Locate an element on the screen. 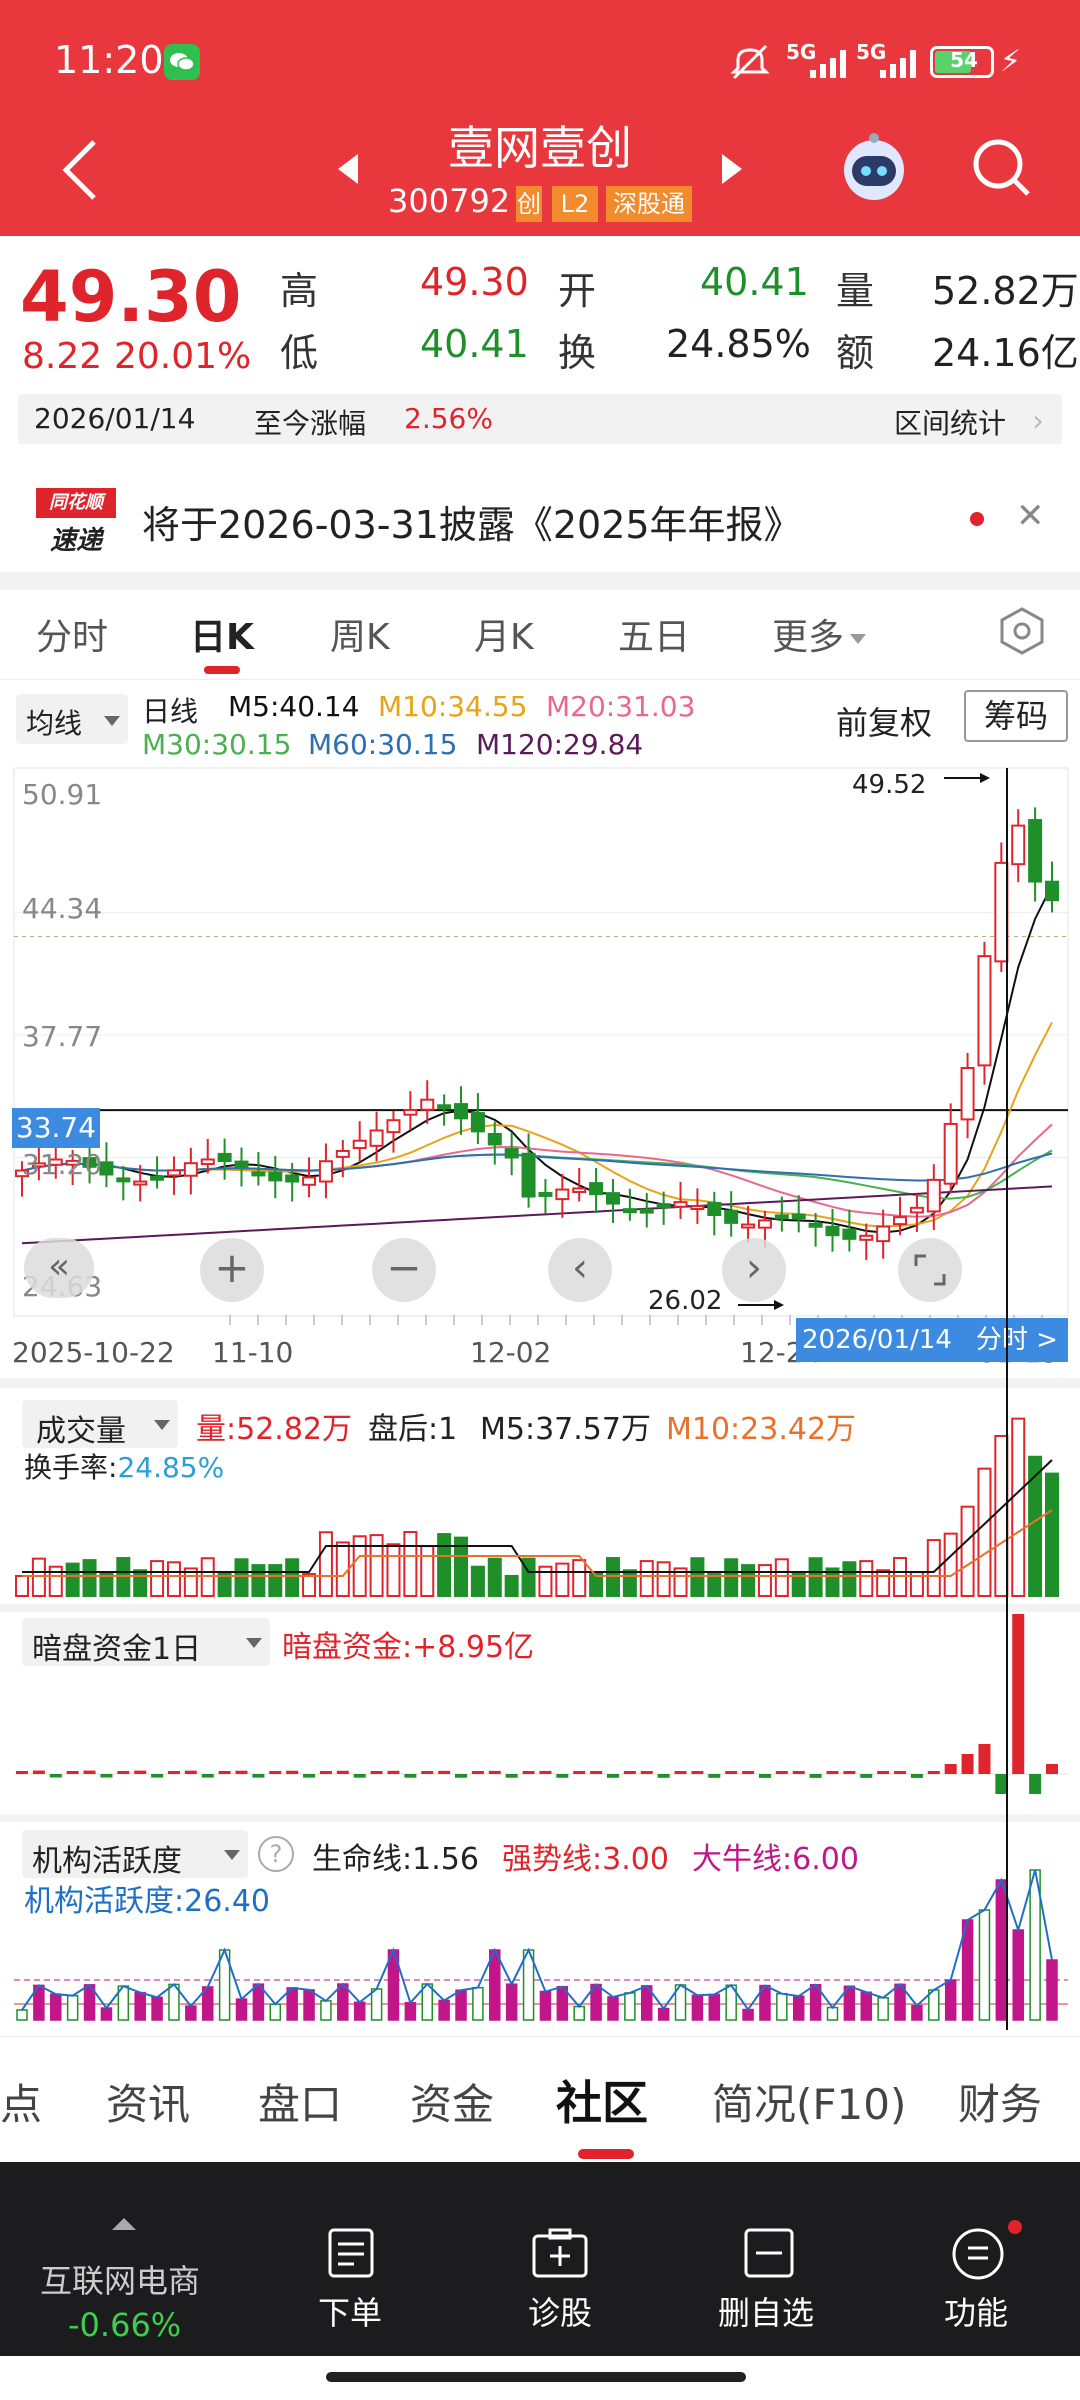  ma-period: 日线 is located at coordinates (170, 711).